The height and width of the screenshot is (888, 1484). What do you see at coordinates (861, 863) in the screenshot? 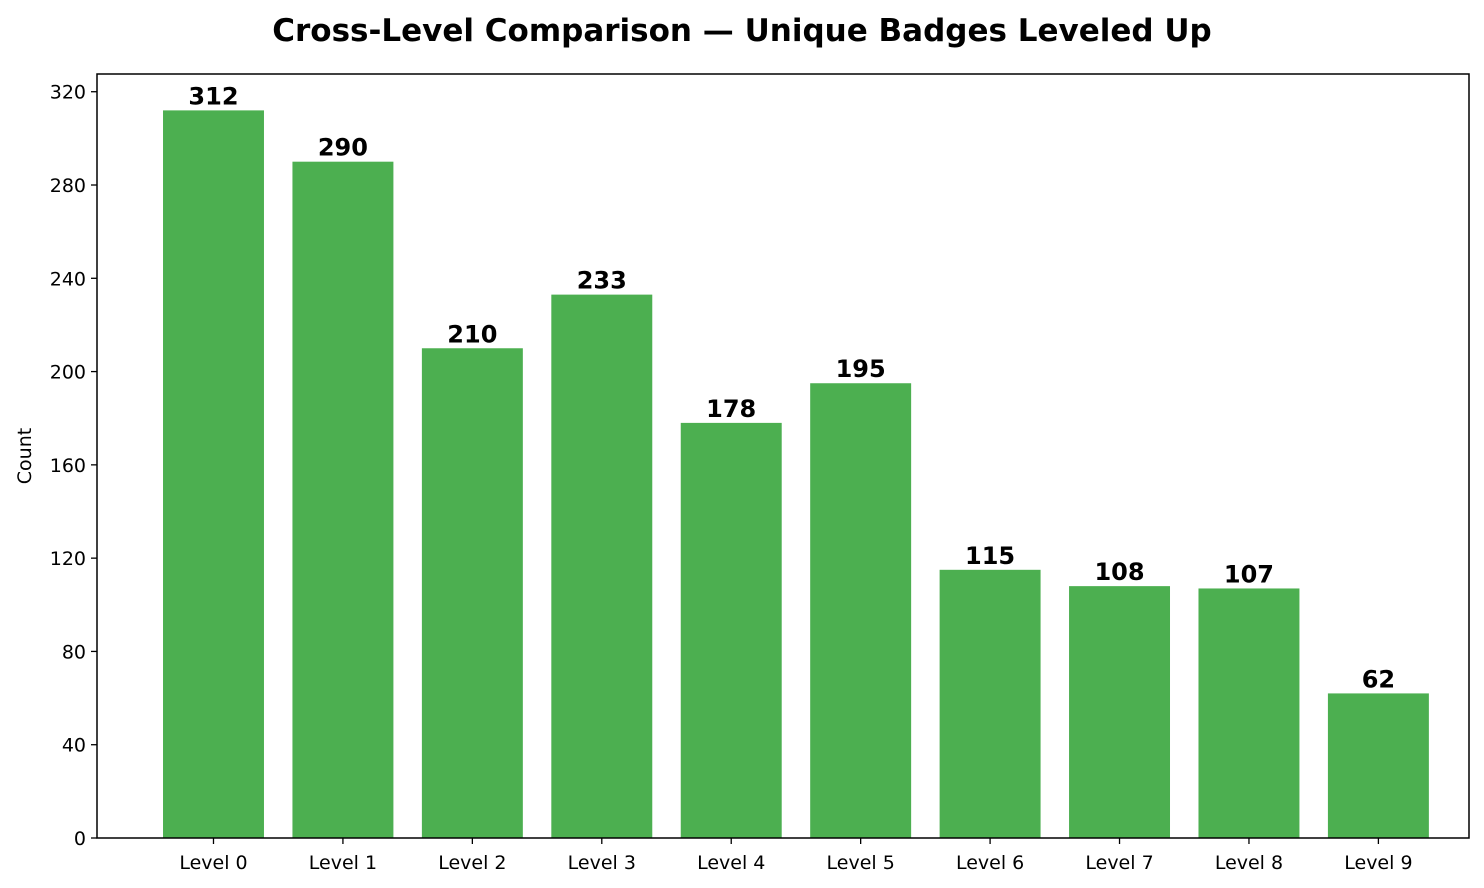
I see `x-tick-label: Level 5` at bounding box center [861, 863].